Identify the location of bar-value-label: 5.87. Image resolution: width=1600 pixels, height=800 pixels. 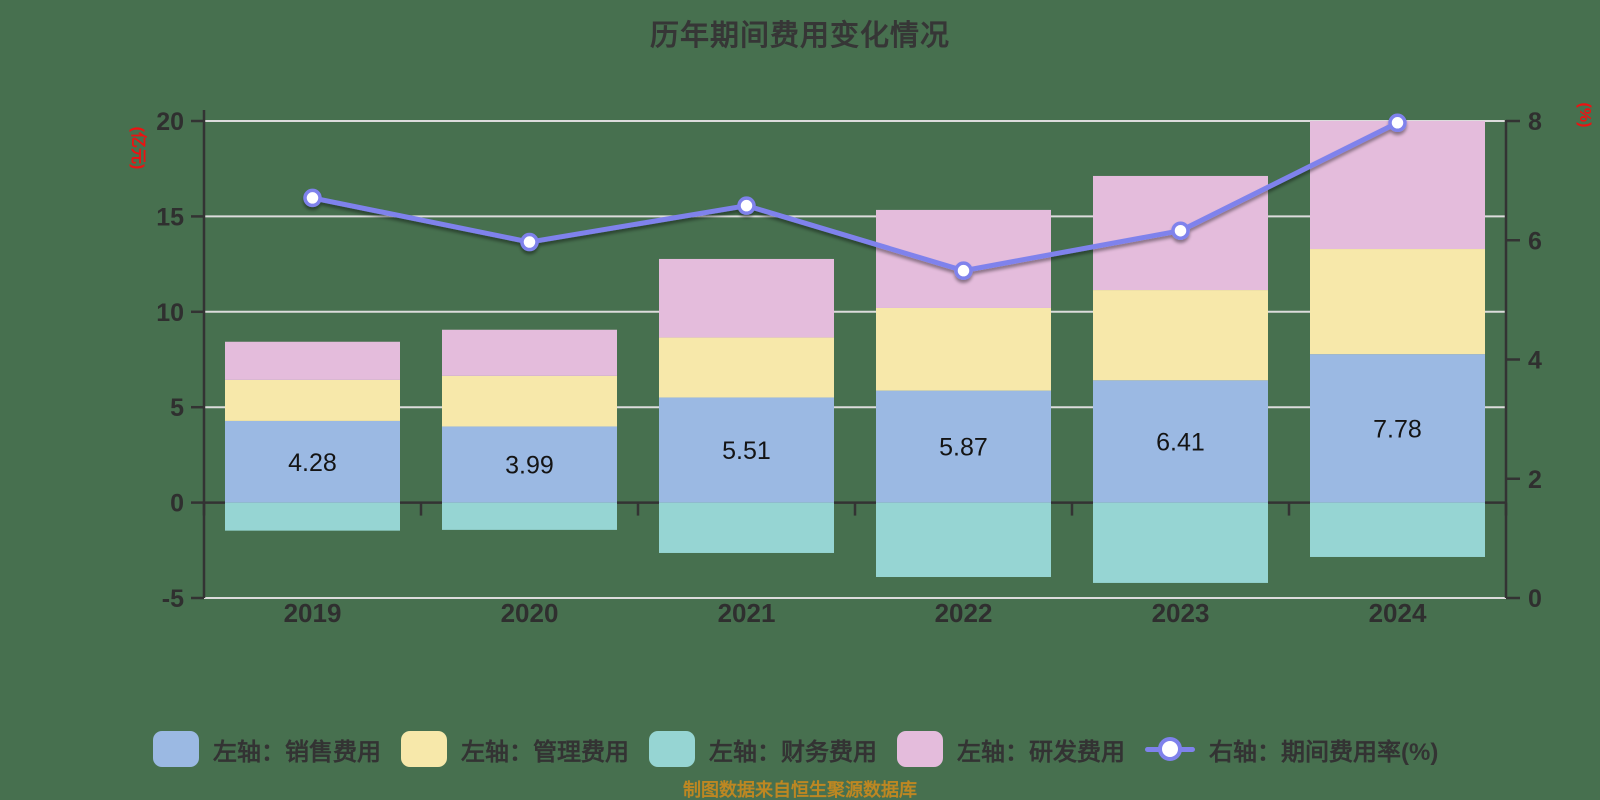
(963, 448).